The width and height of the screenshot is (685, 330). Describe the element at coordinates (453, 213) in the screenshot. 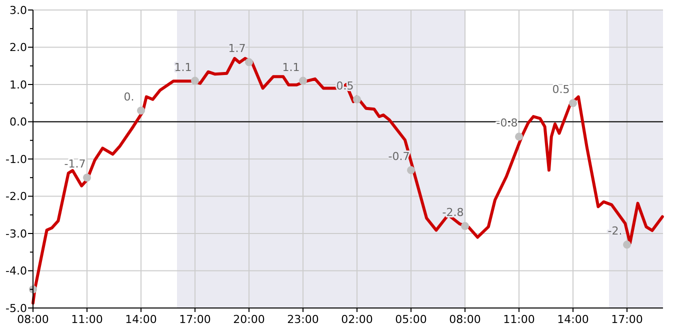

I see `annotation: -2.8` at that location.